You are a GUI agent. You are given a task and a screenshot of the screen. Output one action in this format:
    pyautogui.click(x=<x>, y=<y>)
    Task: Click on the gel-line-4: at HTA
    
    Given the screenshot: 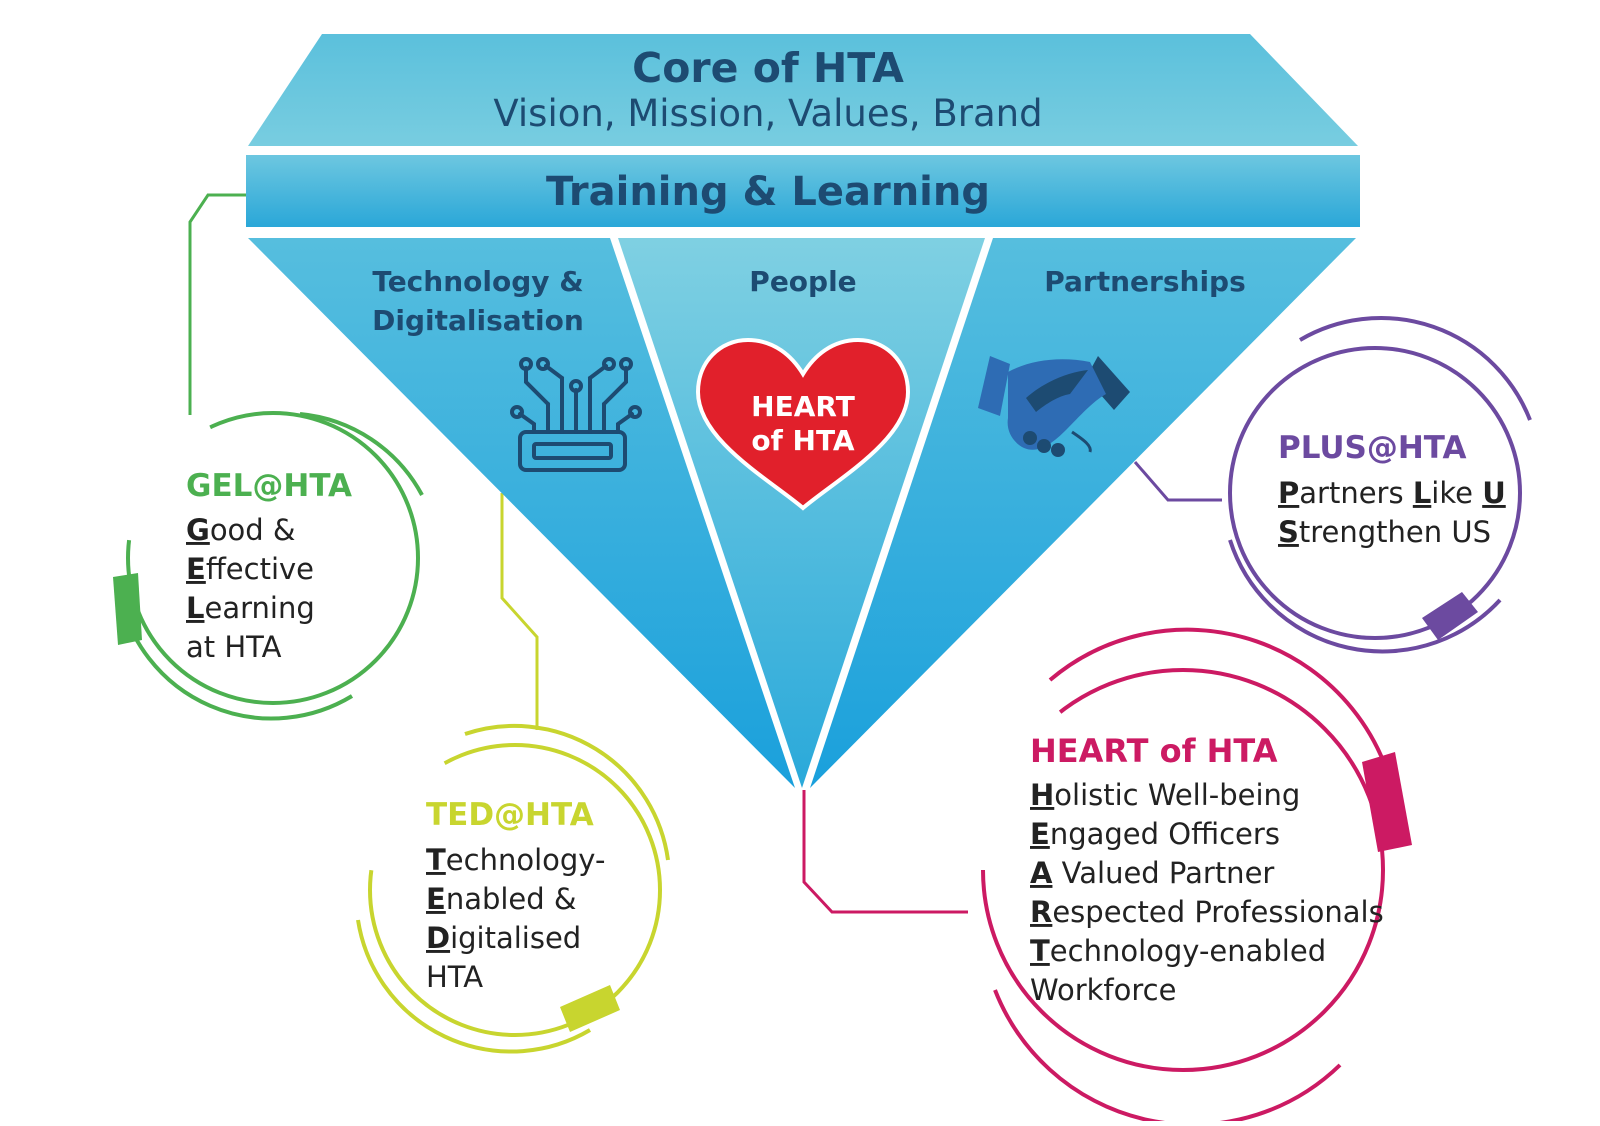 What is the action you would take?
    pyautogui.click(x=234, y=647)
    